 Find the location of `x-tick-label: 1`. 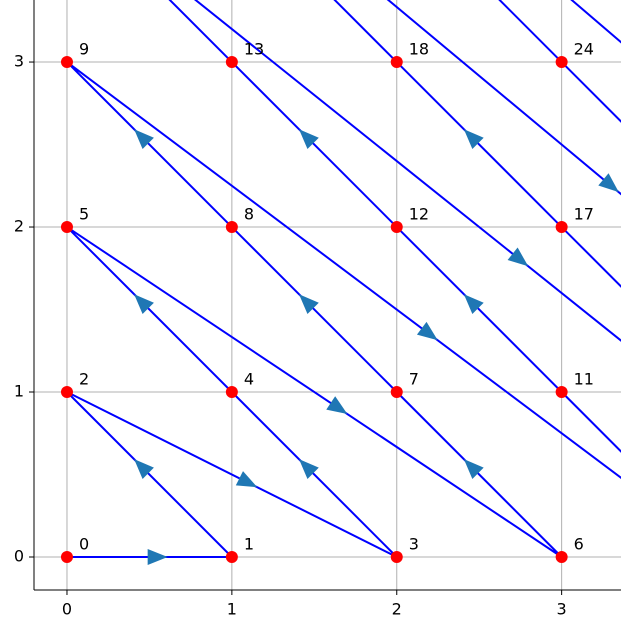

x-tick-label: 1 is located at coordinates (232, 609).